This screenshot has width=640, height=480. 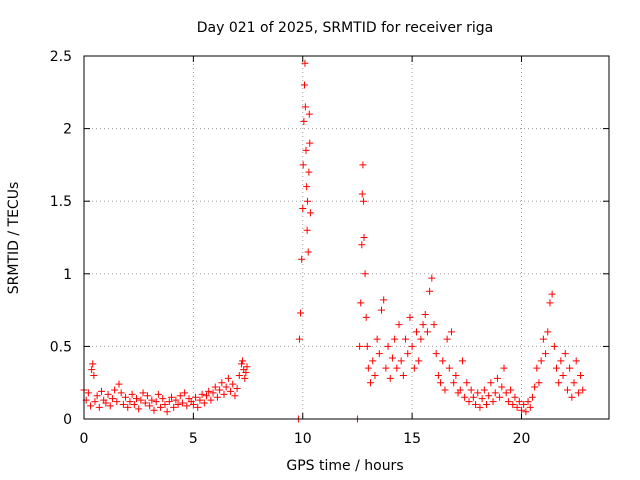 What do you see at coordinates (344, 466) in the screenshot?
I see `x-axis-label: GPS time / hours` at bounding box center [344, 466].